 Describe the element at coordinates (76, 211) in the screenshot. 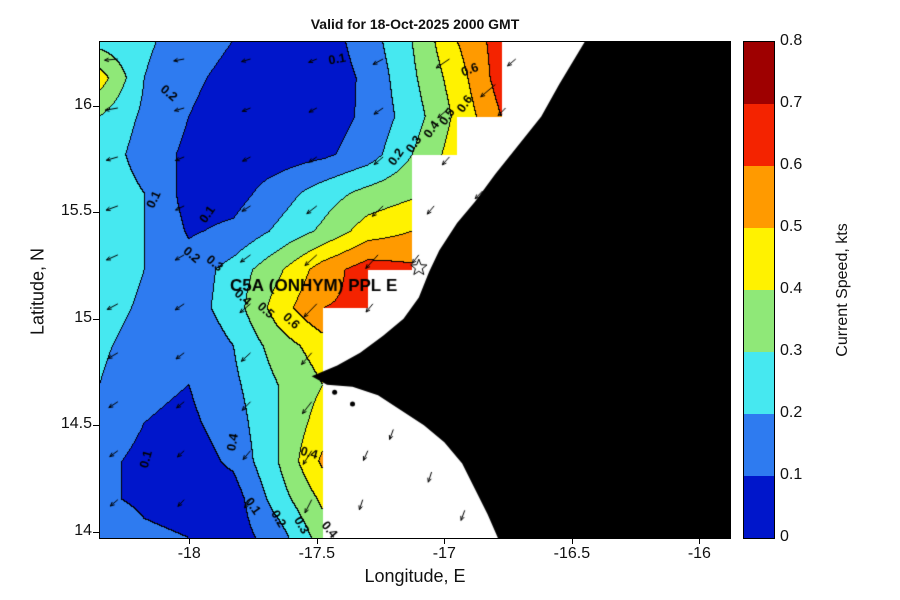

I see `y-tick-label: 15.5` at that location.